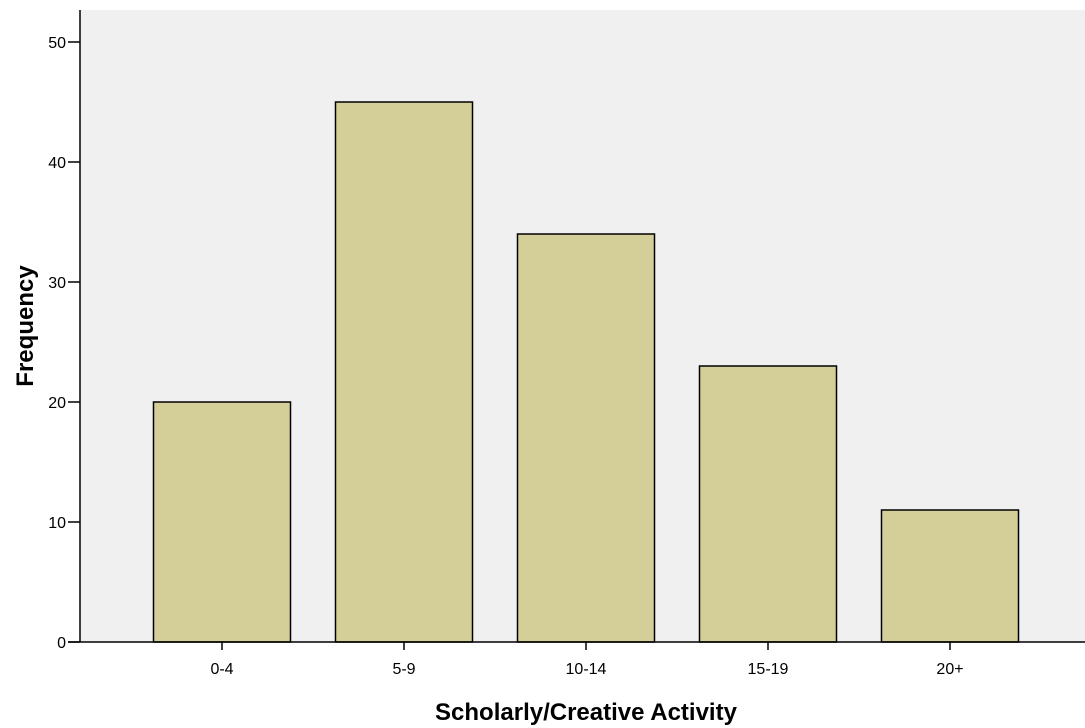 This screenshot has width=1085, height=728. Describe the element at coordinates (950, 576) in the screenshot. I see `bar-20+` at that location.